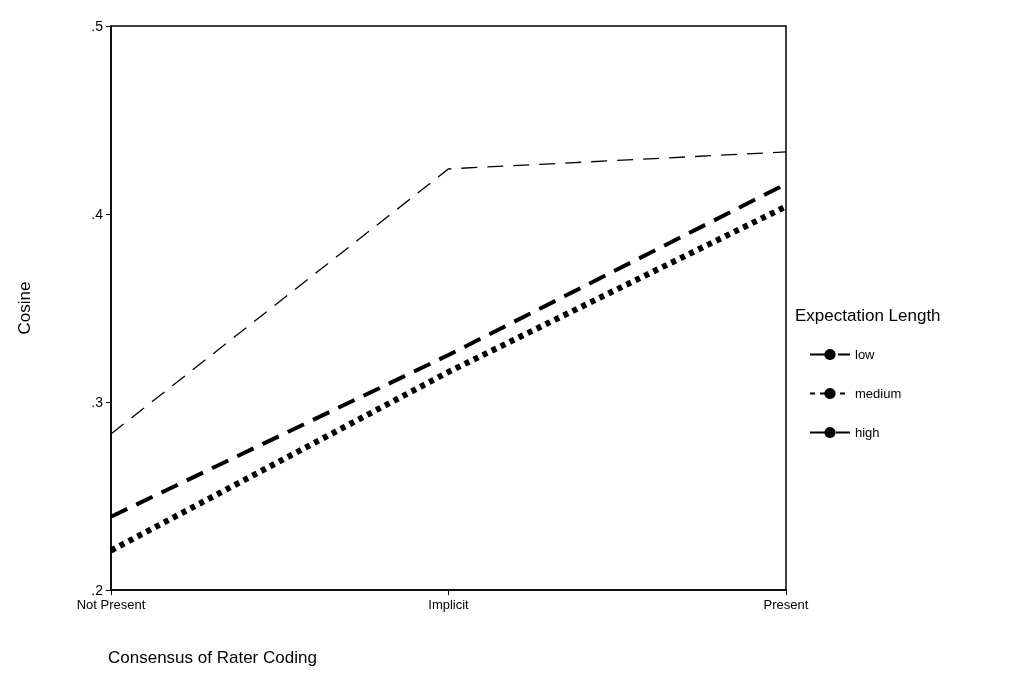 The height and width of the screenshot is (687, 1018). I want to click on legend-label: high, so click(867, 432).